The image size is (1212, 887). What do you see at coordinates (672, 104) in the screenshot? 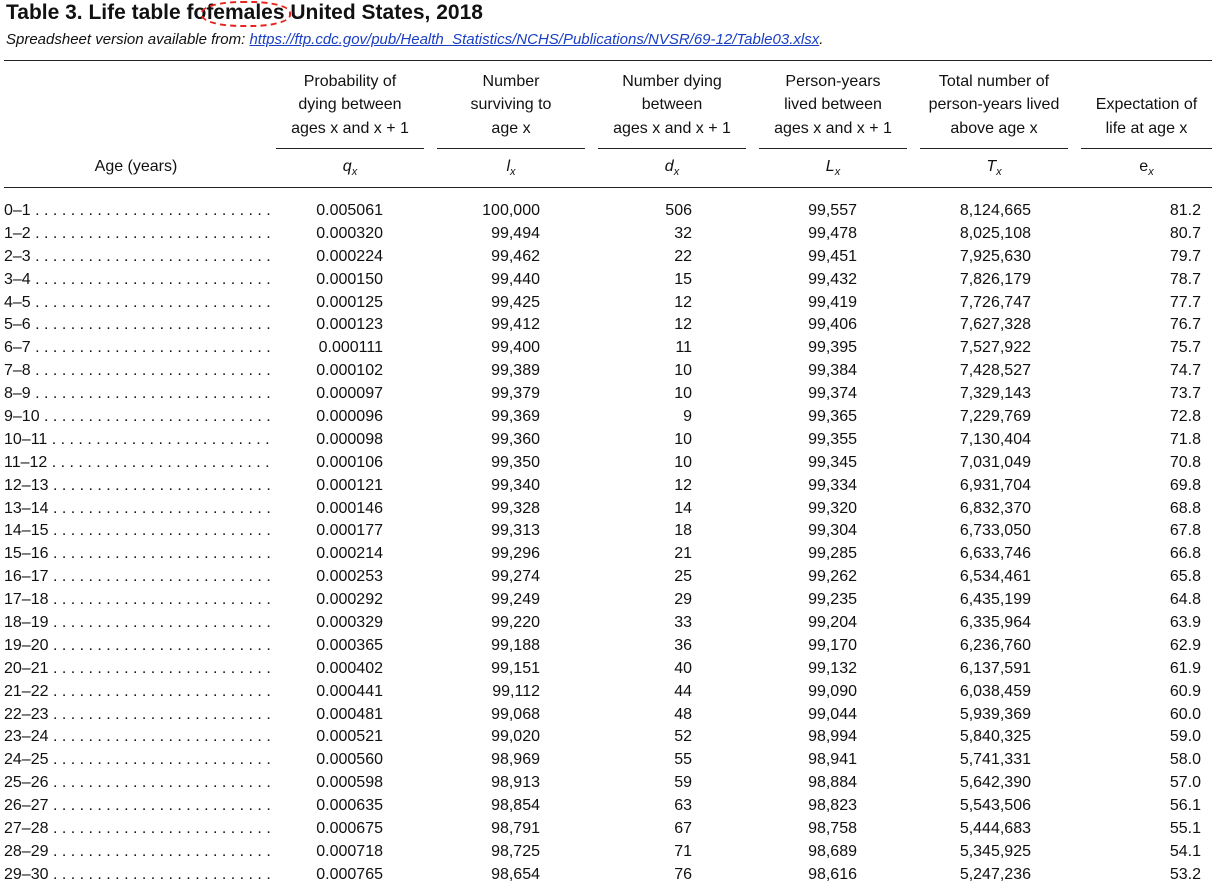
I see `col-header-dx: Number dying between ages x and x + 1` at bounding box center [672, 104].